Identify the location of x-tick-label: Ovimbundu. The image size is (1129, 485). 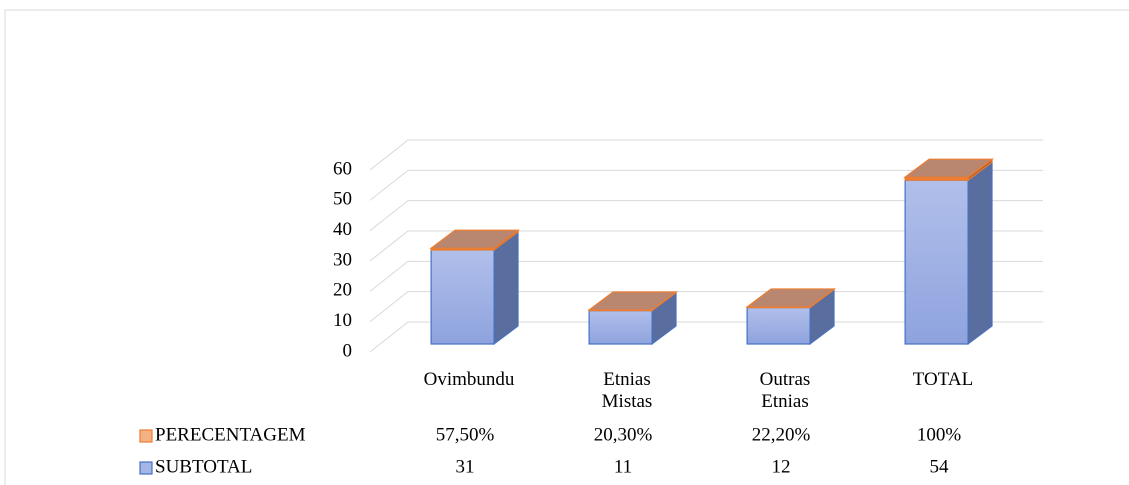
(469, 379).